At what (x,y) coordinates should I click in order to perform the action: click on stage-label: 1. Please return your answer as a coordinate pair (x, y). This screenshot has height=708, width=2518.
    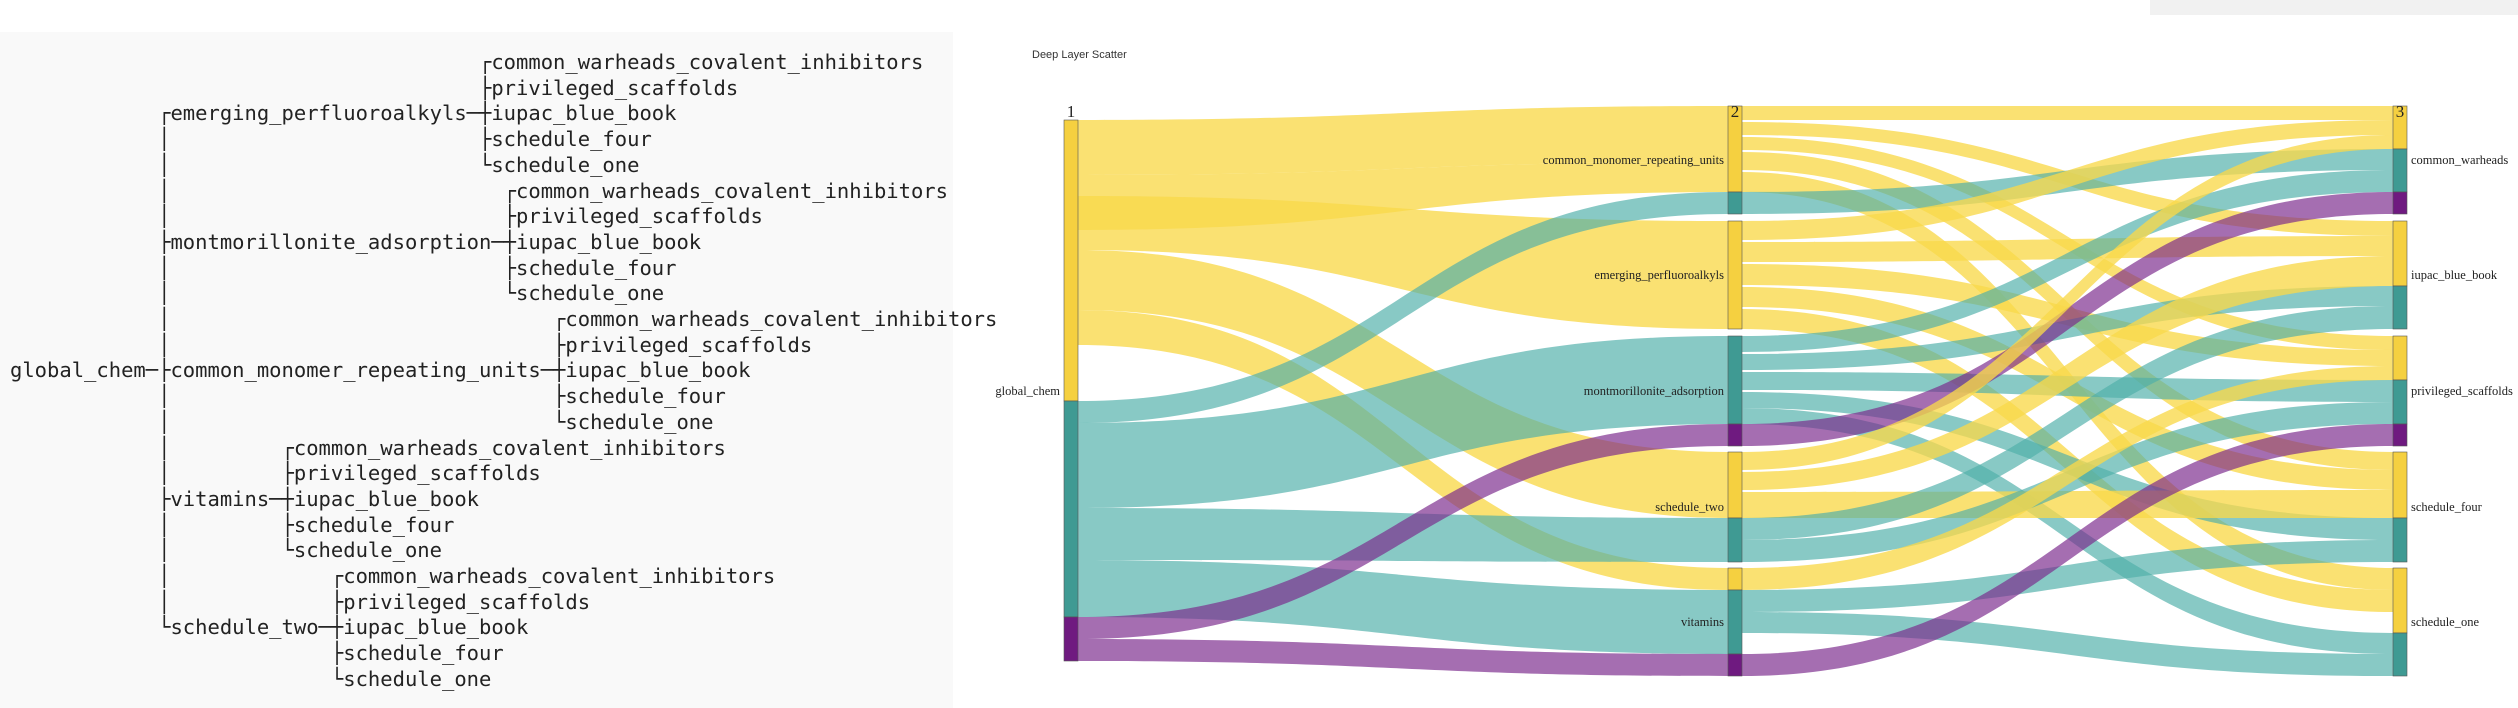
    Looking at the image, I should click on (1071, 111).